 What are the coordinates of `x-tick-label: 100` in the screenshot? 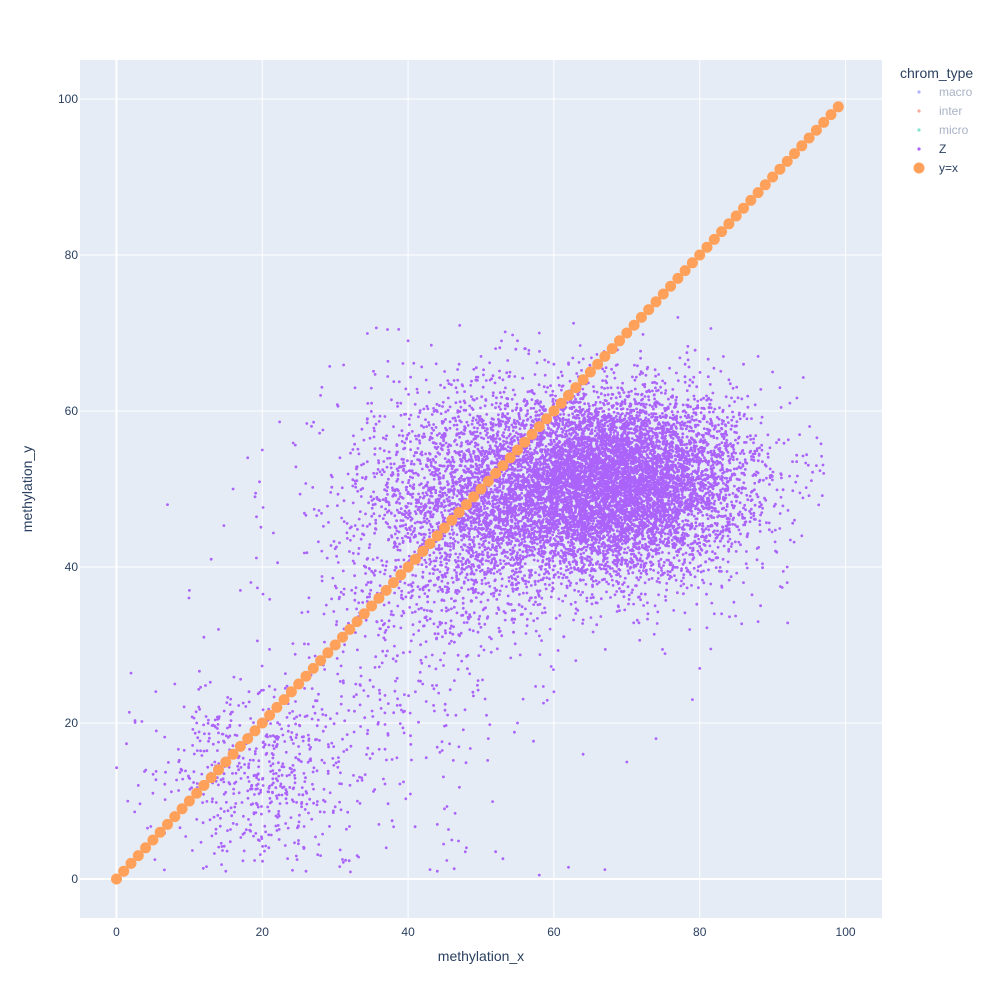 It's located at (846, 932).